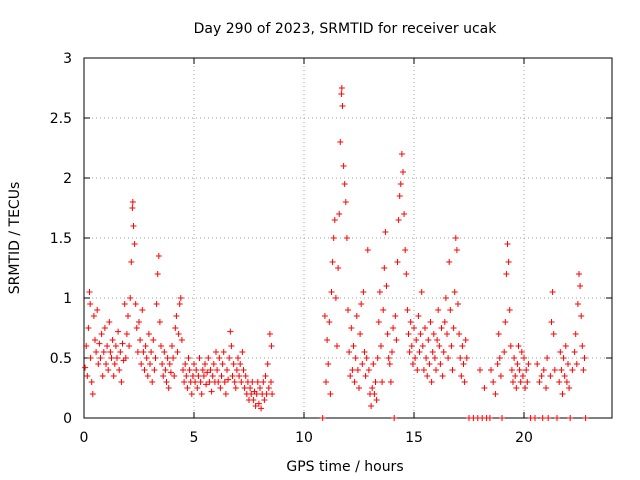 The width and height of the screenshot is (640, 480). Describe the element at coordinates (67, 299) in the screenshot. I see `y-tick-label: 1` at that location.